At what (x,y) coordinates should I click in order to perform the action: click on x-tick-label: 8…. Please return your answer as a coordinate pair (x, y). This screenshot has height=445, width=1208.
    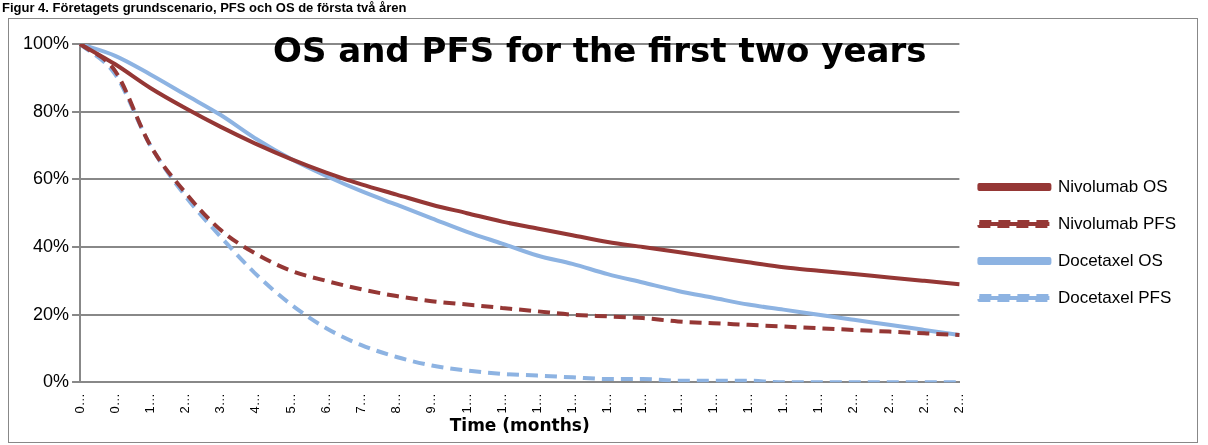
    Looking at the image, I should click on (396, 403).